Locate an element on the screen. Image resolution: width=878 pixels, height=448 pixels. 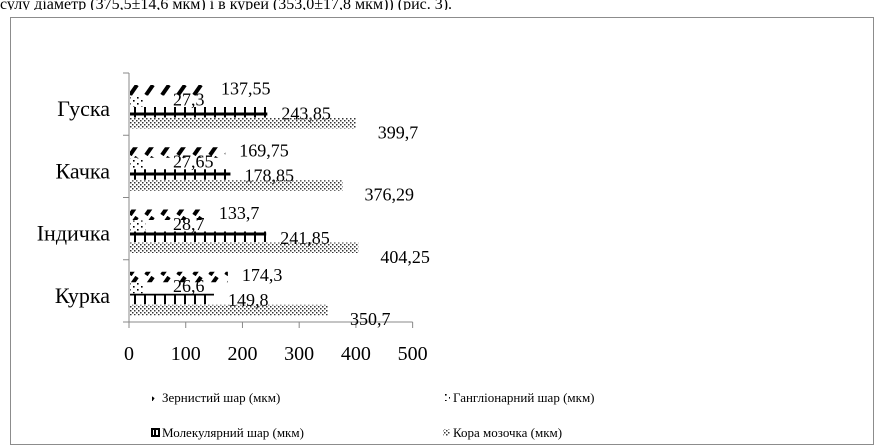
data-label: 27,3 is located at coordinates (189, 99).